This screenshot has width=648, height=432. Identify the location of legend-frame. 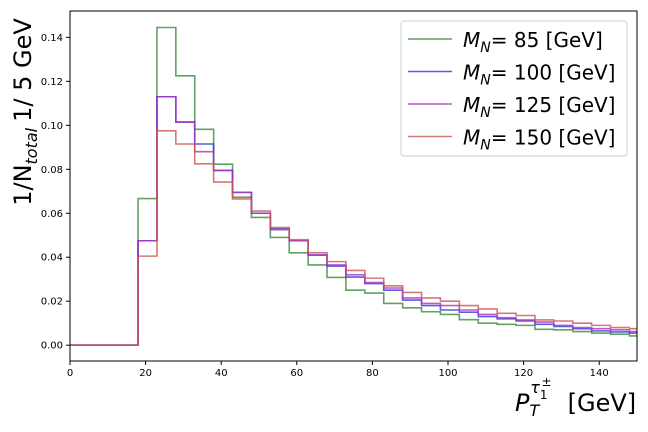
(514, 88).